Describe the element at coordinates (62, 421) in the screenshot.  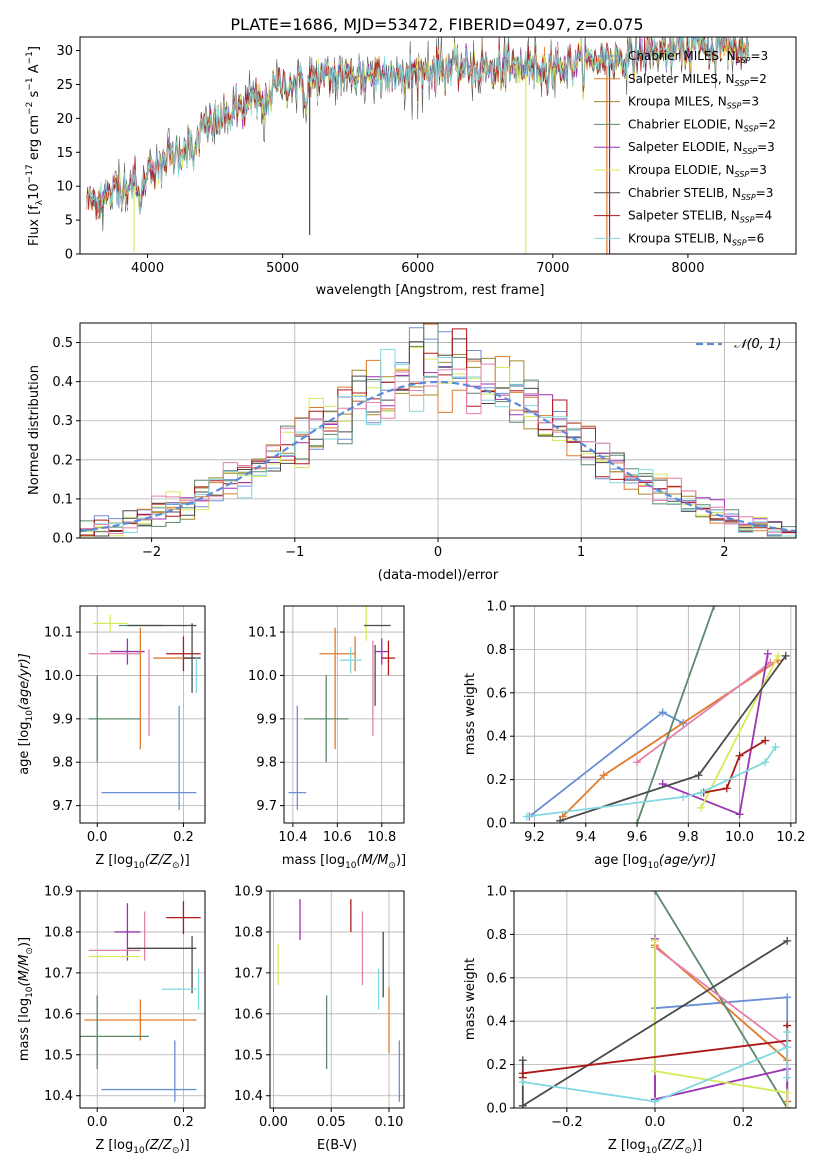
I see `y-tick-label: 0.3` at that location.